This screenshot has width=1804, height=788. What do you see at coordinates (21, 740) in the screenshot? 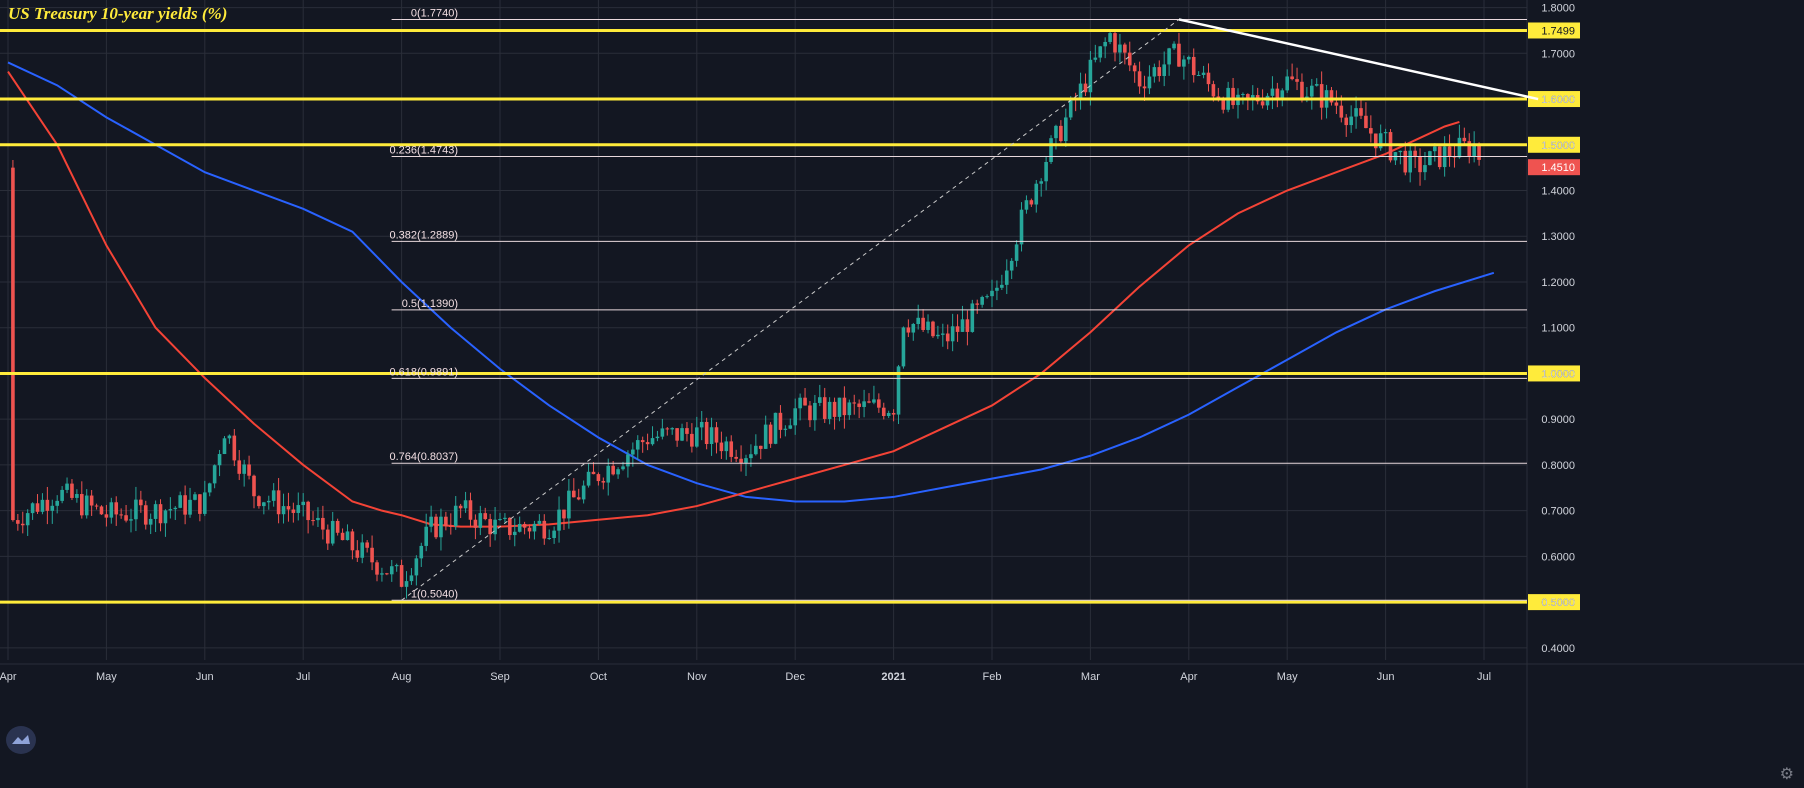
I see `tradingview-logo-icon` at bounding box center [21, 740].